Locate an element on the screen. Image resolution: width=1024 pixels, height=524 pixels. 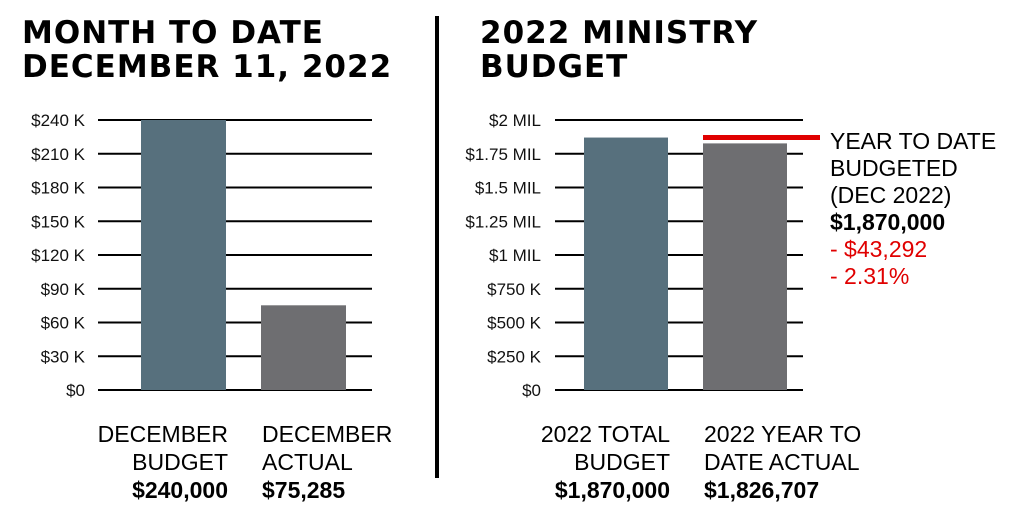
right-title-line2: BUDGET is located at coordinates (554, 67).